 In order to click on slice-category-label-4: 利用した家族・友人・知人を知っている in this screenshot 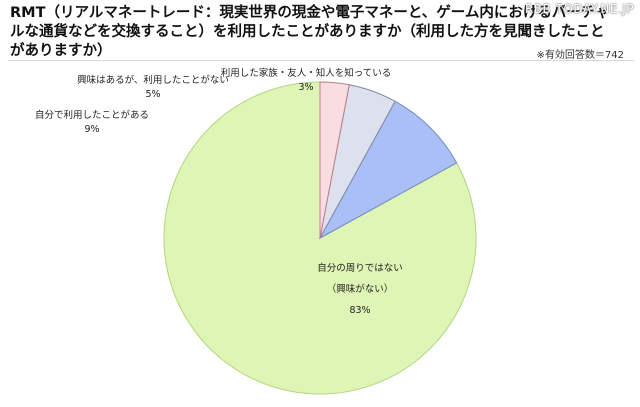, I will do `click(306, 73)`.